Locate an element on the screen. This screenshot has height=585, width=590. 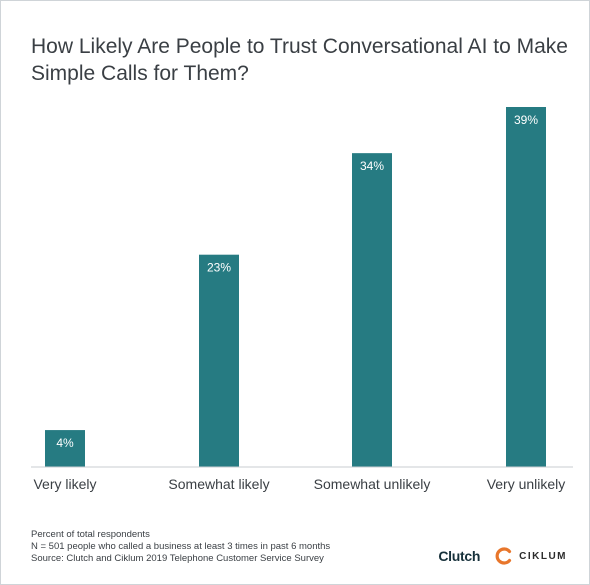
clutch-logo: Clutch is located at coordinates (459, 556).